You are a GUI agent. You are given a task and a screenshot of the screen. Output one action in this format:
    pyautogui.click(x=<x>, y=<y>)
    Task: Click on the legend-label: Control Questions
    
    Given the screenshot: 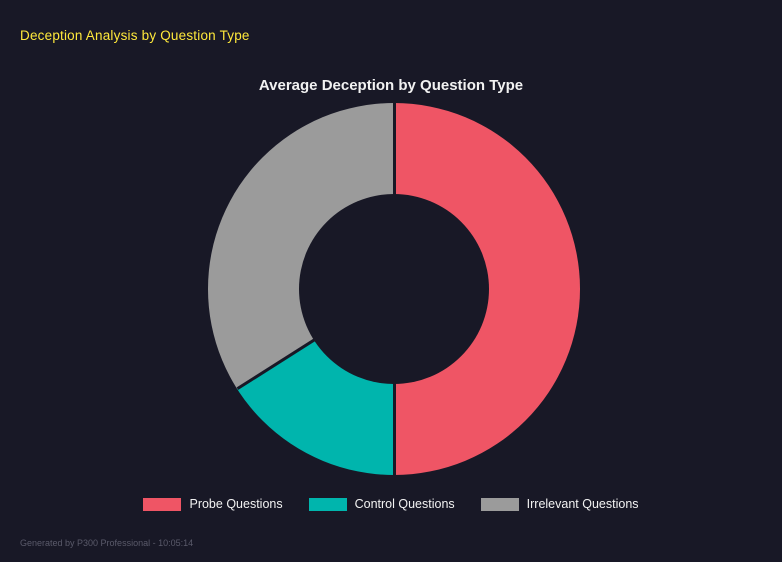 What is the action you would take?
    pyautogui.click(x=404, y=504)
    